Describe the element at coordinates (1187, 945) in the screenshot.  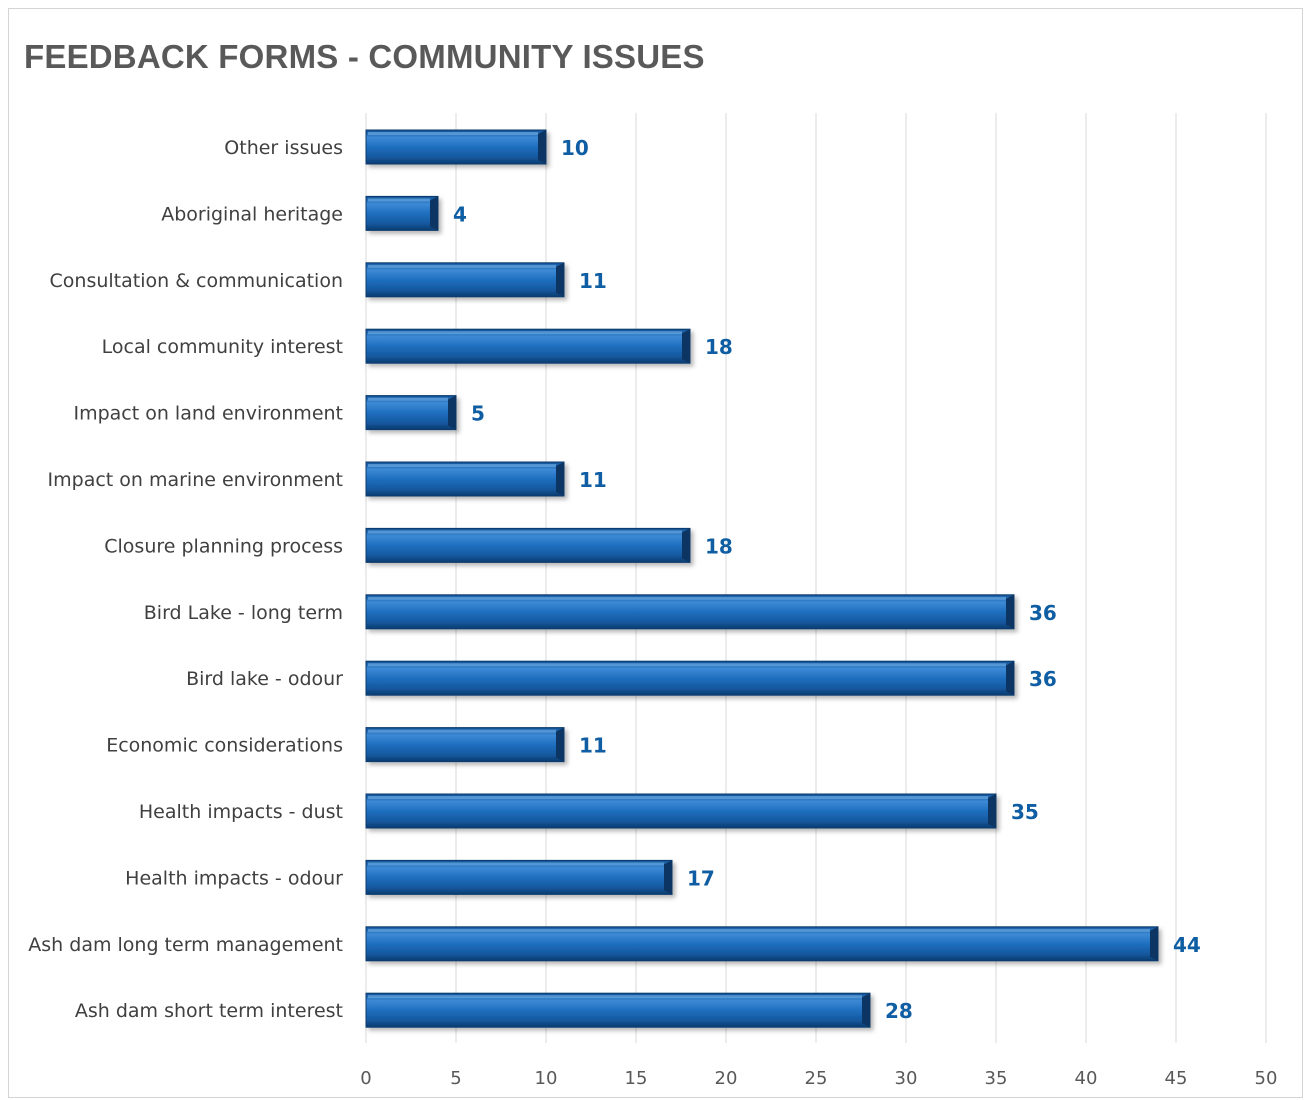
I see `data-label-13: 44` at that location.